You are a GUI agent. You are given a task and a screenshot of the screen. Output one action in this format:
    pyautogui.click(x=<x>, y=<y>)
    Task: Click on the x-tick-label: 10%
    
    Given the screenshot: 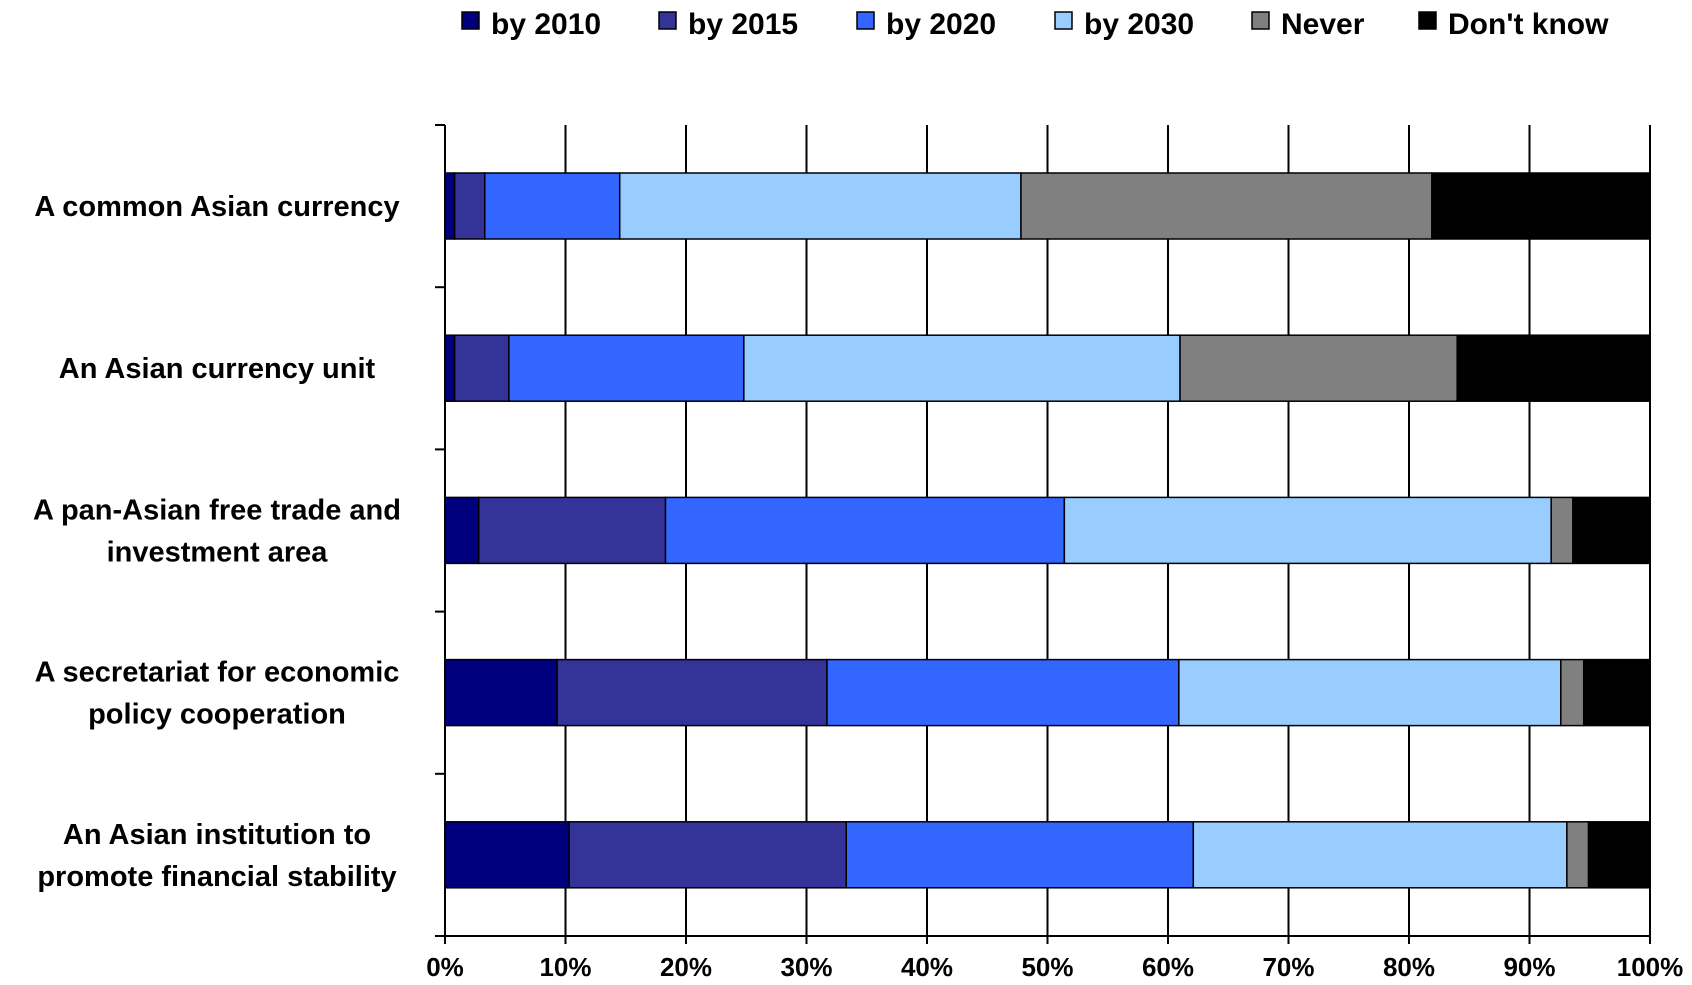 What is the action you would take?
    pyautogui.click(x=565, y=967)
    